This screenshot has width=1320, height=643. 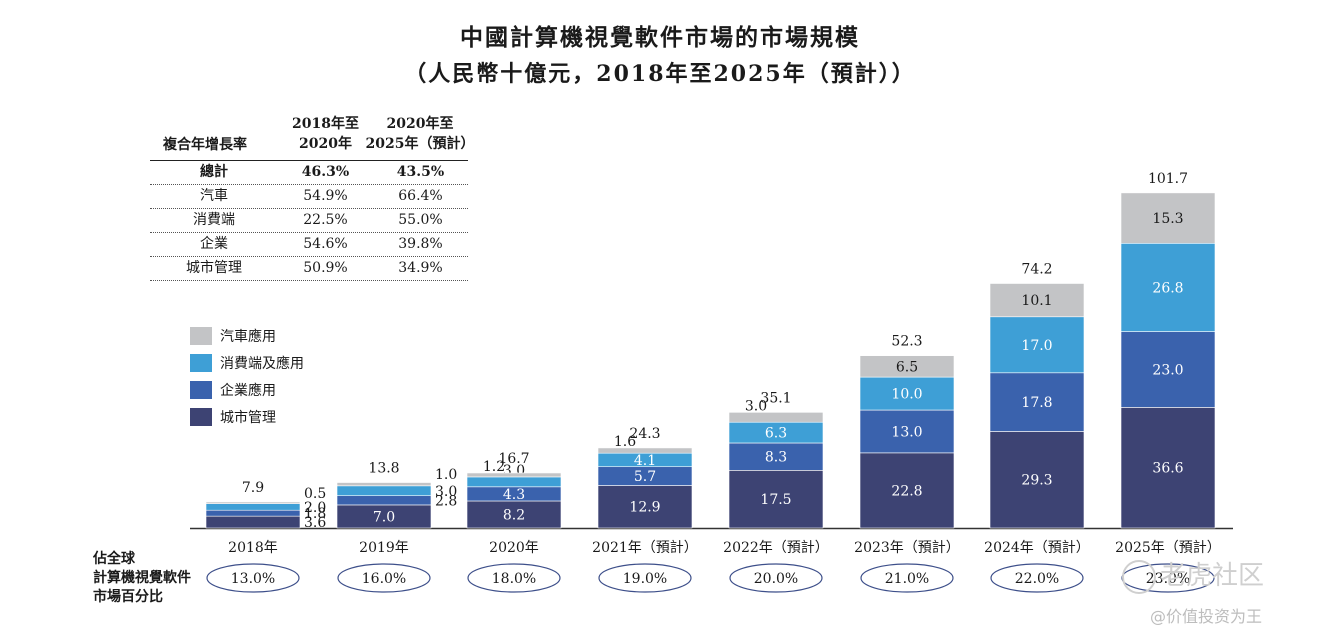 What do you see at coordinates (247, 362) in the screenshot?
I see `legend-item: 消費端及應用` at bounding box center [247, 362].